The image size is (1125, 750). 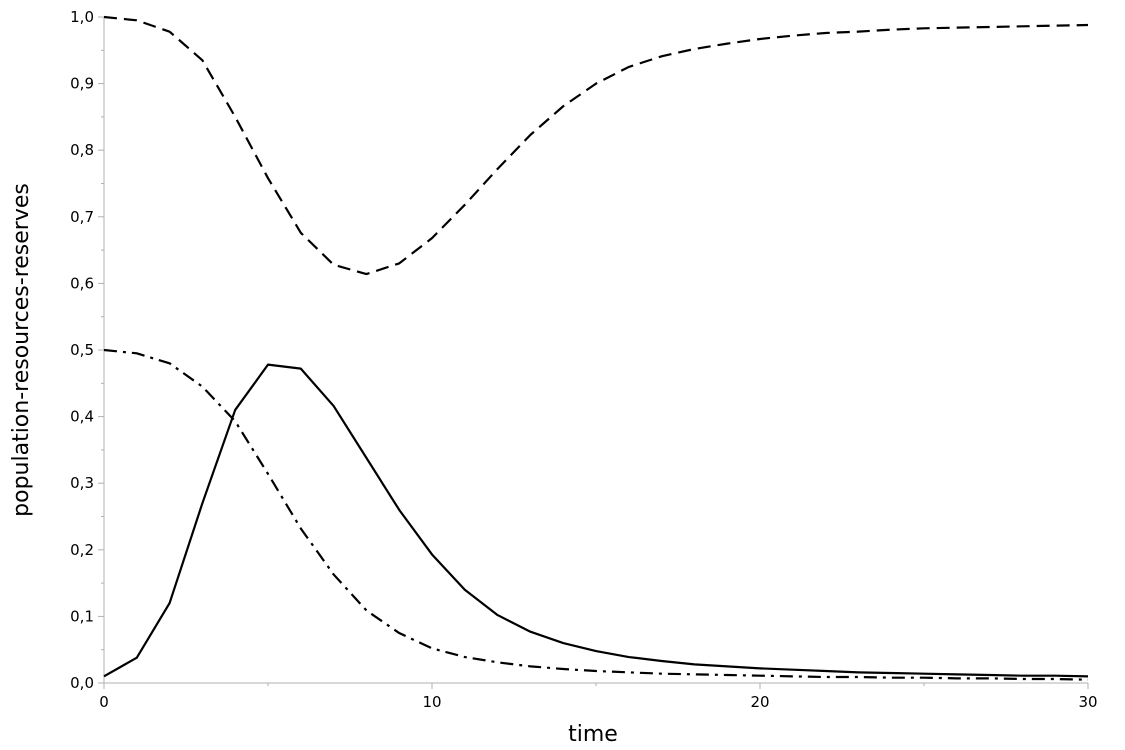 I want to click on y-tick-label: 0,5, so click(x=82, y=350).